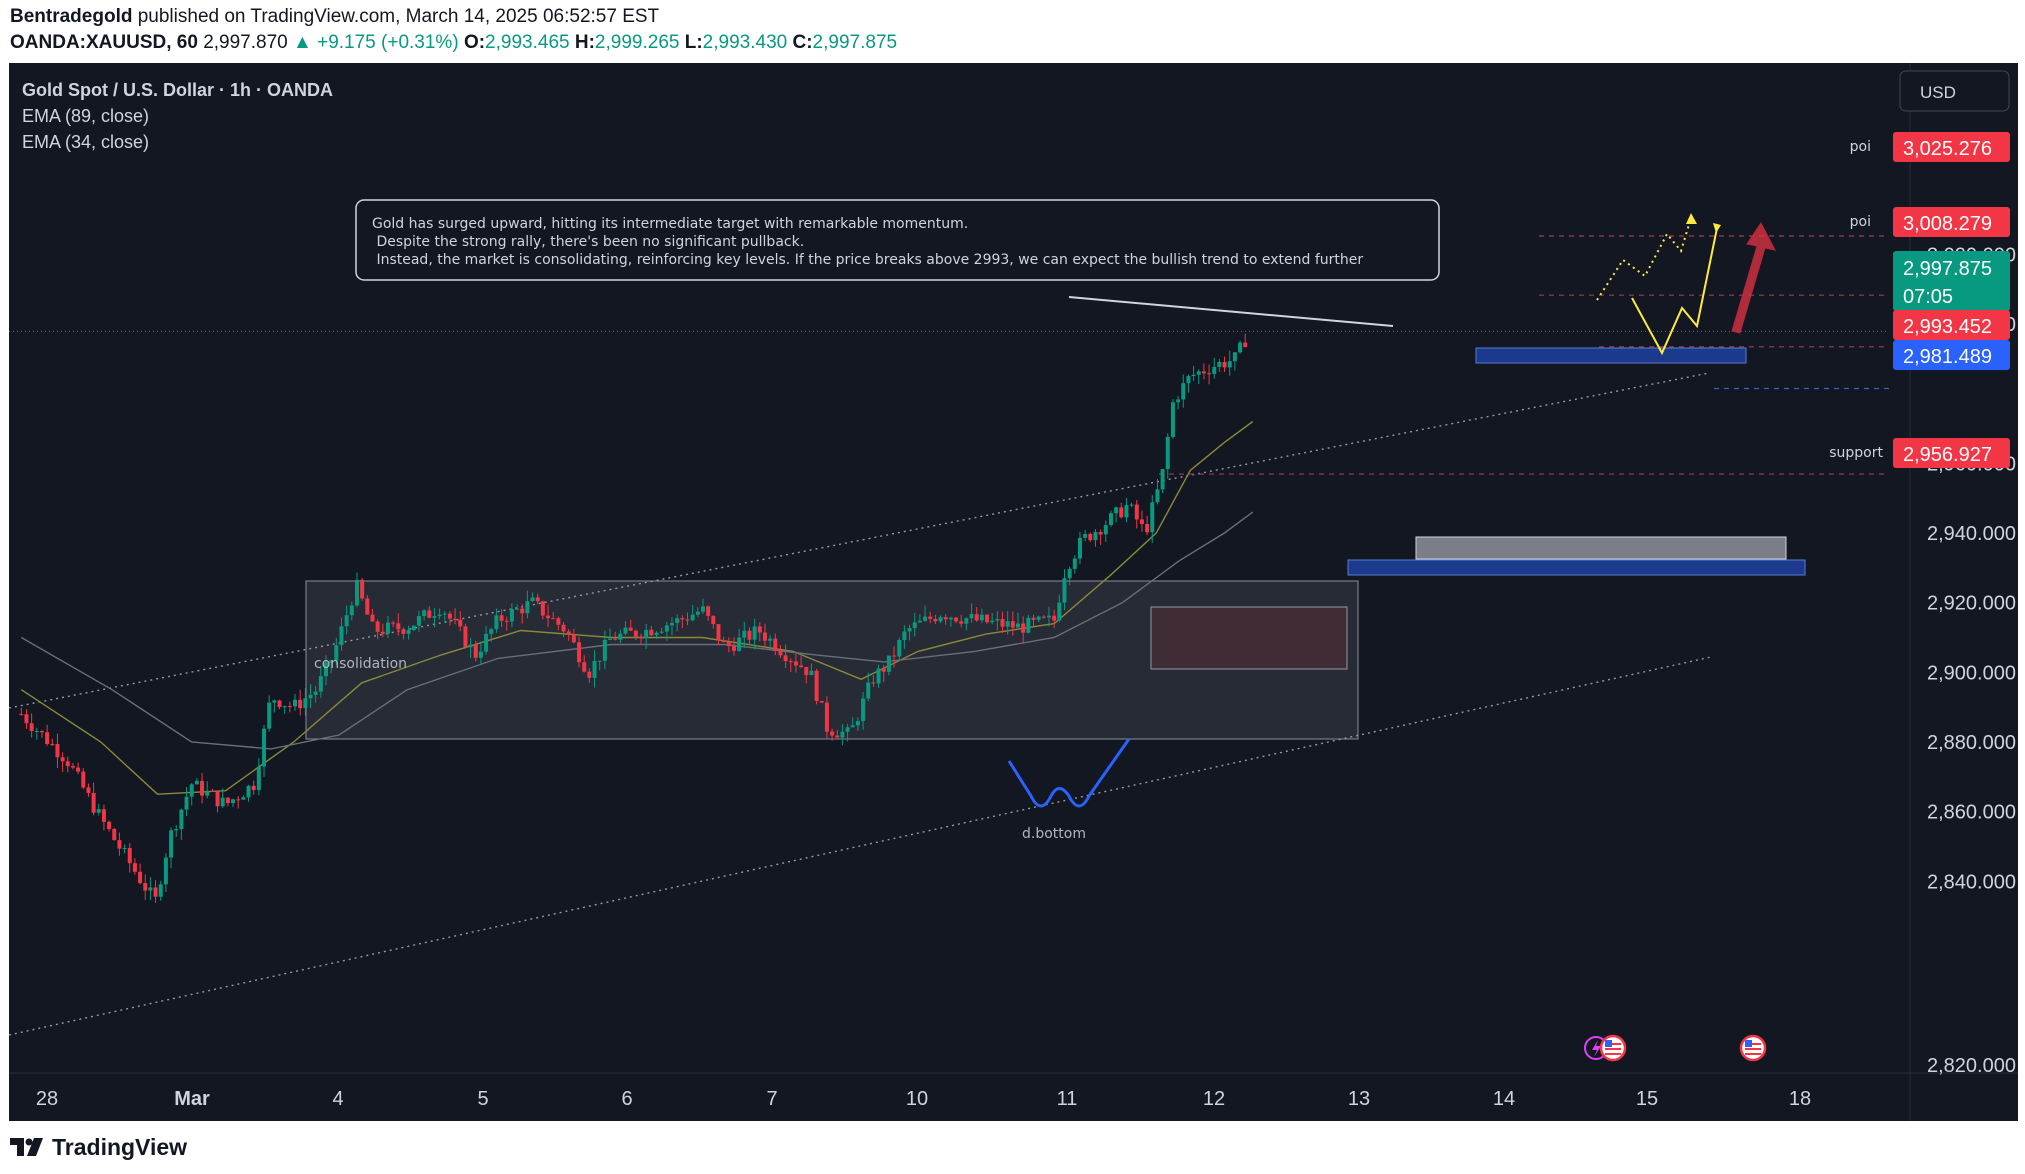  Describe the element at coordinates (1611, 355) in the screenshot. I see `demand-zone-blue-upper` at that location.